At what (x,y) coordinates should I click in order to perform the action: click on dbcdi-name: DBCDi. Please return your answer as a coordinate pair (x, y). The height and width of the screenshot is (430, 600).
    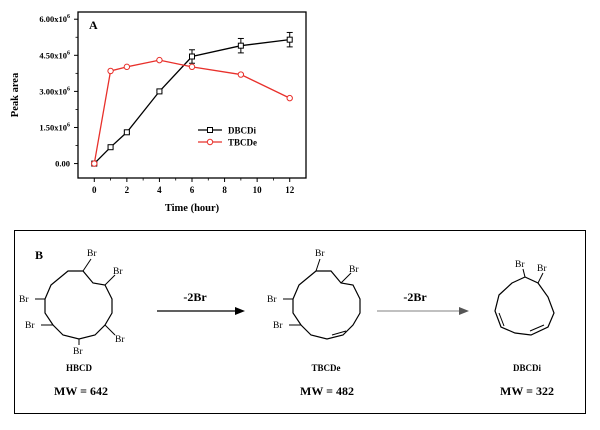
    Looking at the image, I should click on (527, 368).